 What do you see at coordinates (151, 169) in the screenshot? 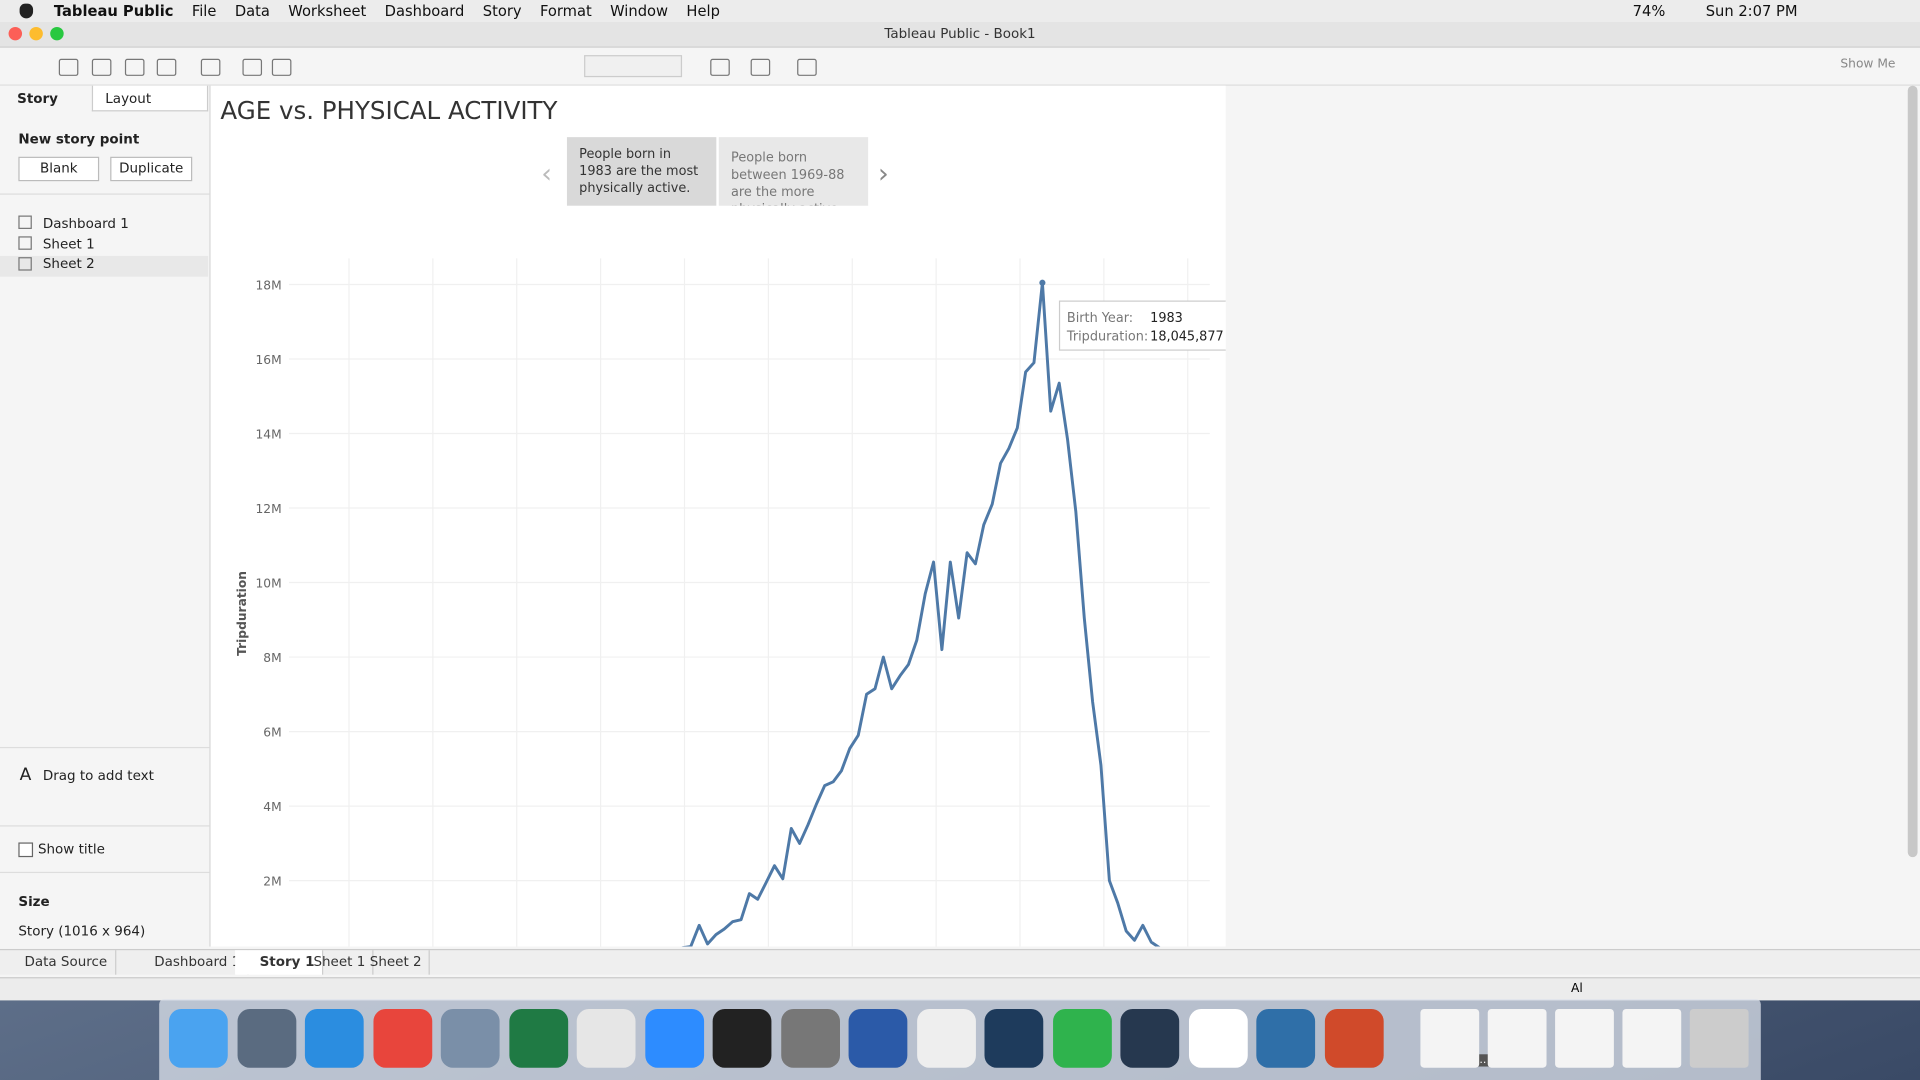
I see `duplicate-button: Duplicate` at bounding box center [151, 169].